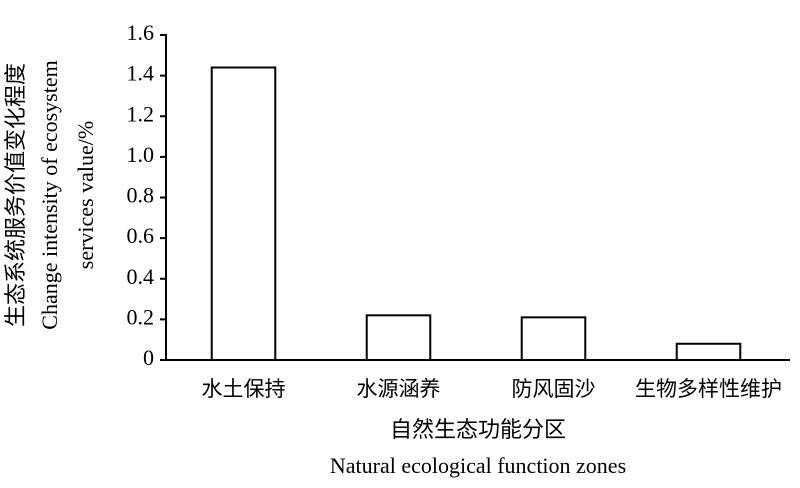 The width and height of the screenshot is (800, 488). I want to click on x-tick-label: 水土保持, so click(244, 389).